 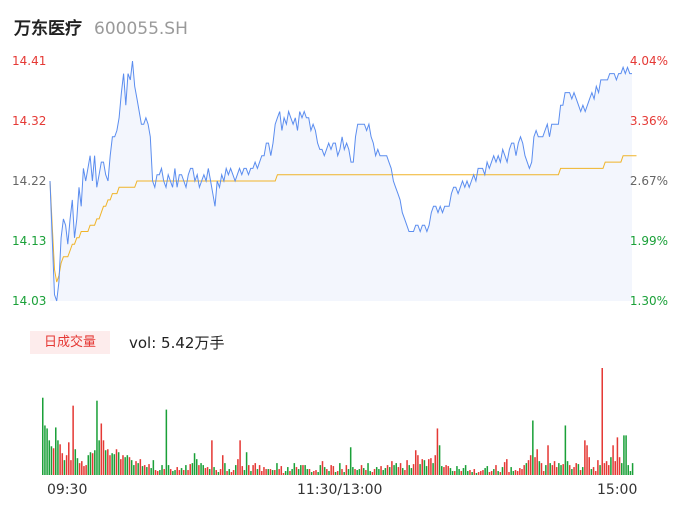 I want to click on price-tick-1: 14.41, so click(x=29, y=61).